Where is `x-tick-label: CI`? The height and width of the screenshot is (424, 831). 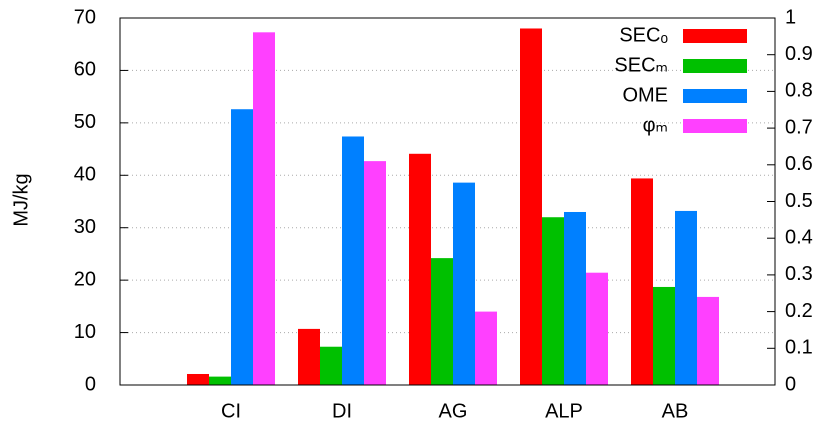 x-tick-label: CI is located at coordinates (231, 411).